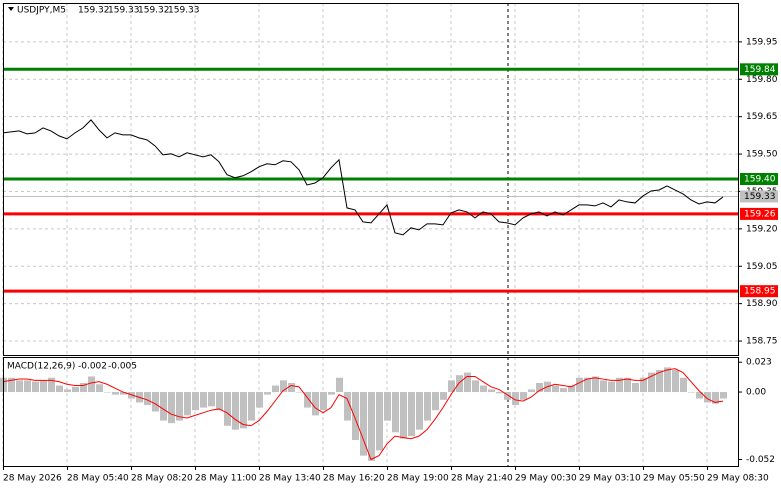 Image resolution: width=781 pixels, height=489 pixels. I want to click on y-tick-label: 158.75, so click(762, 342).